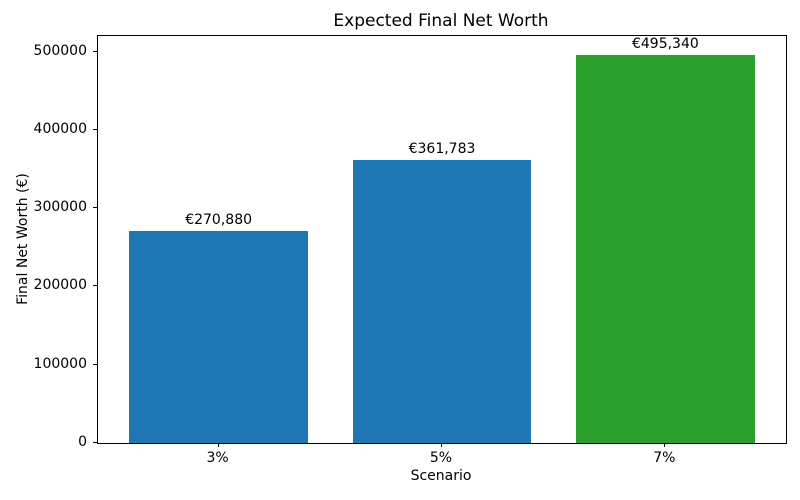 This screenshot has width=800, height=500. What do you see at coordinates (60, 363) in the screenshot?
I see `y-tick-label: 100000` at bounding box center [60, 363].